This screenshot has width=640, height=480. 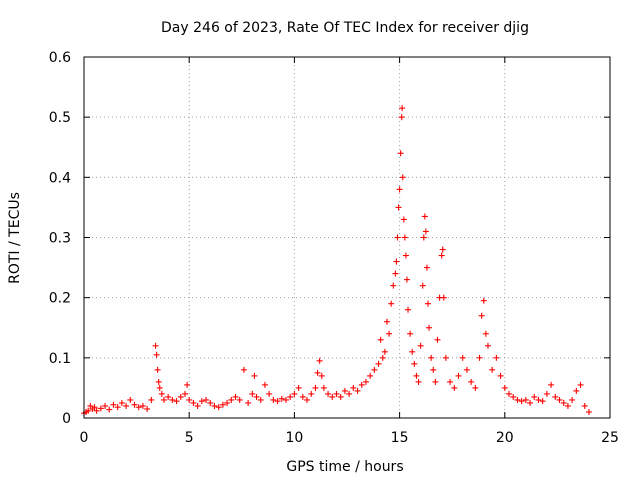 I want to click on y-tick-label: 0.3, so click(x=60, y=239).